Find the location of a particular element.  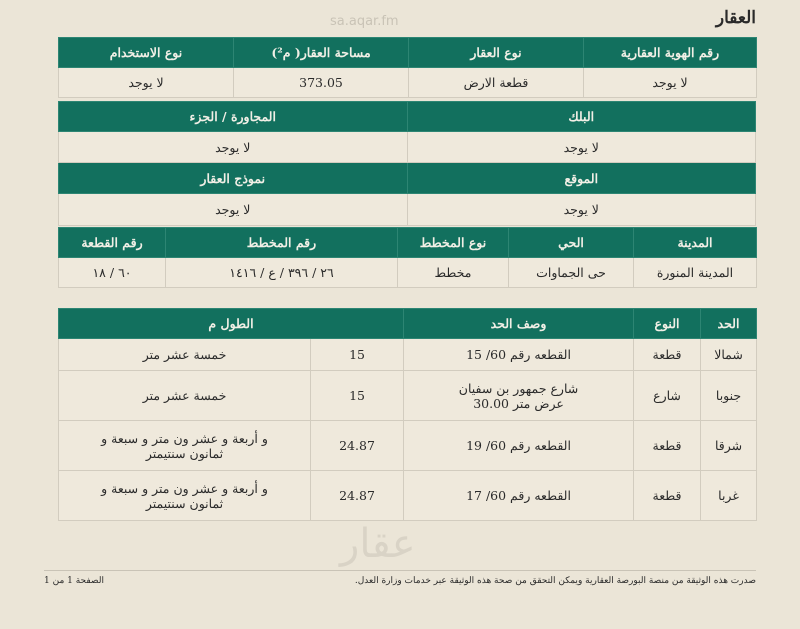

header-cell: نوع الاستخدام is located at coordinates (146, 52).